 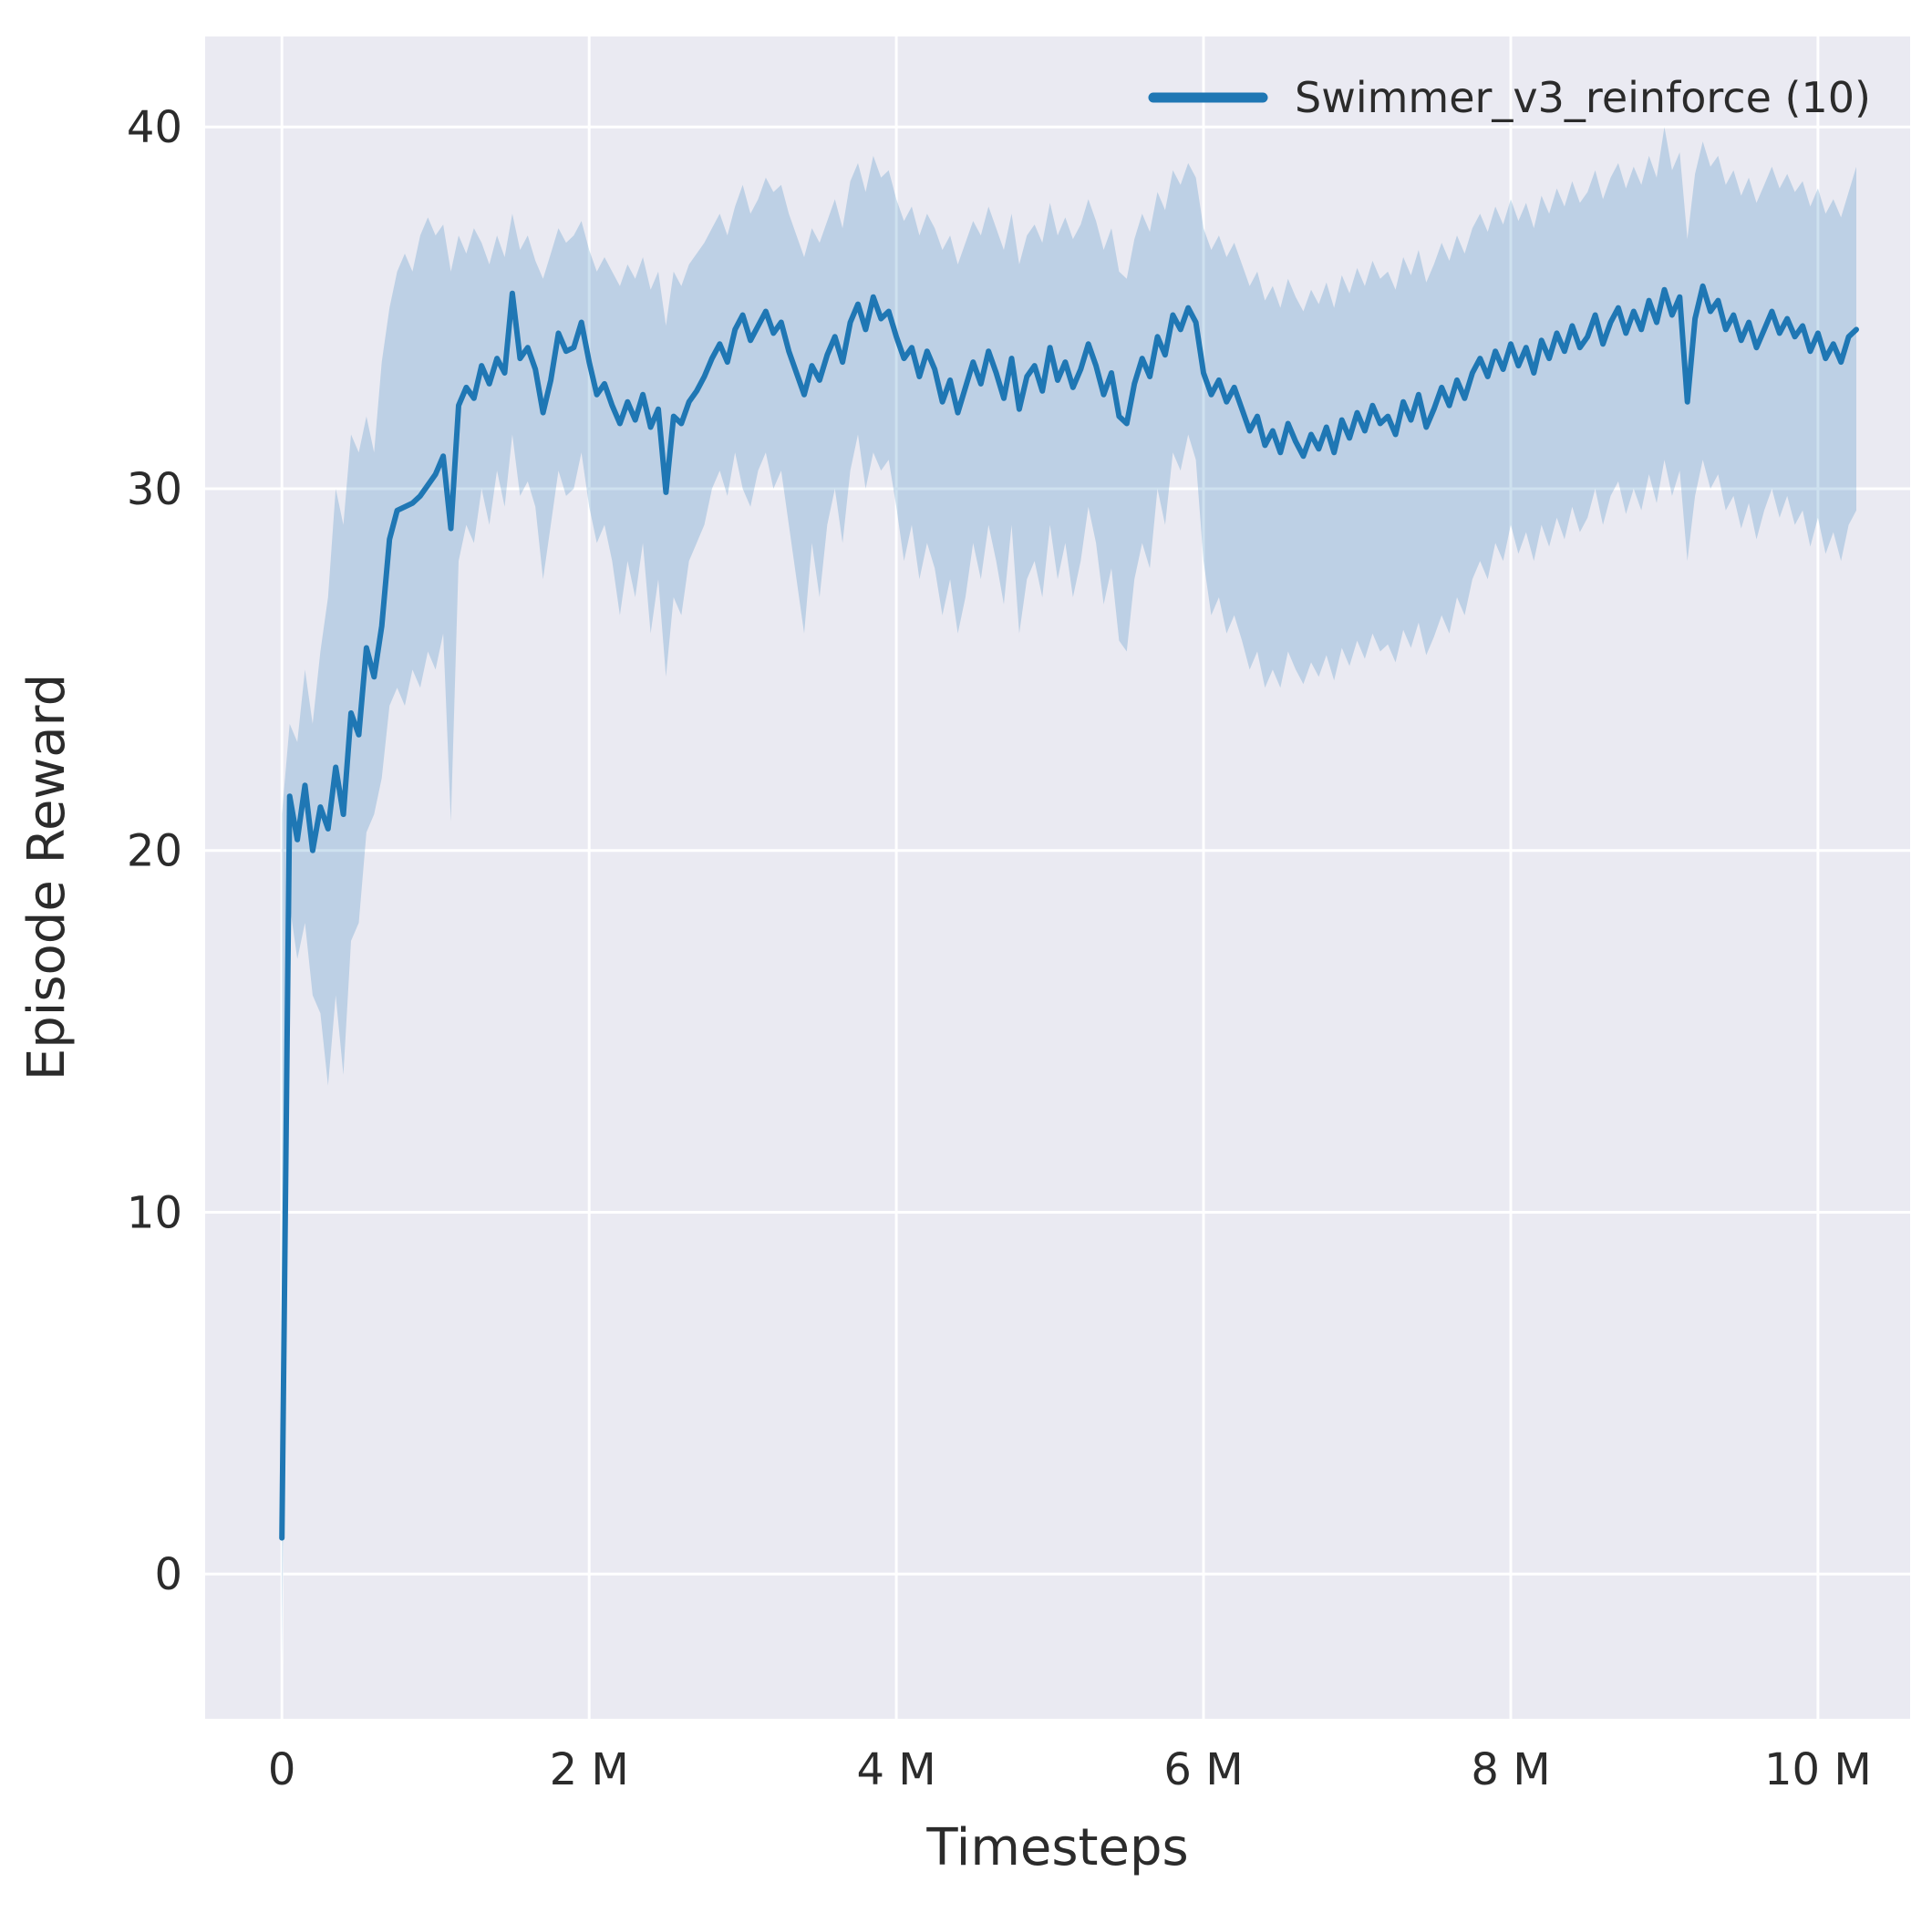 I want to click on x-tick-label: 6 M, so click(x=1203, y=1770).